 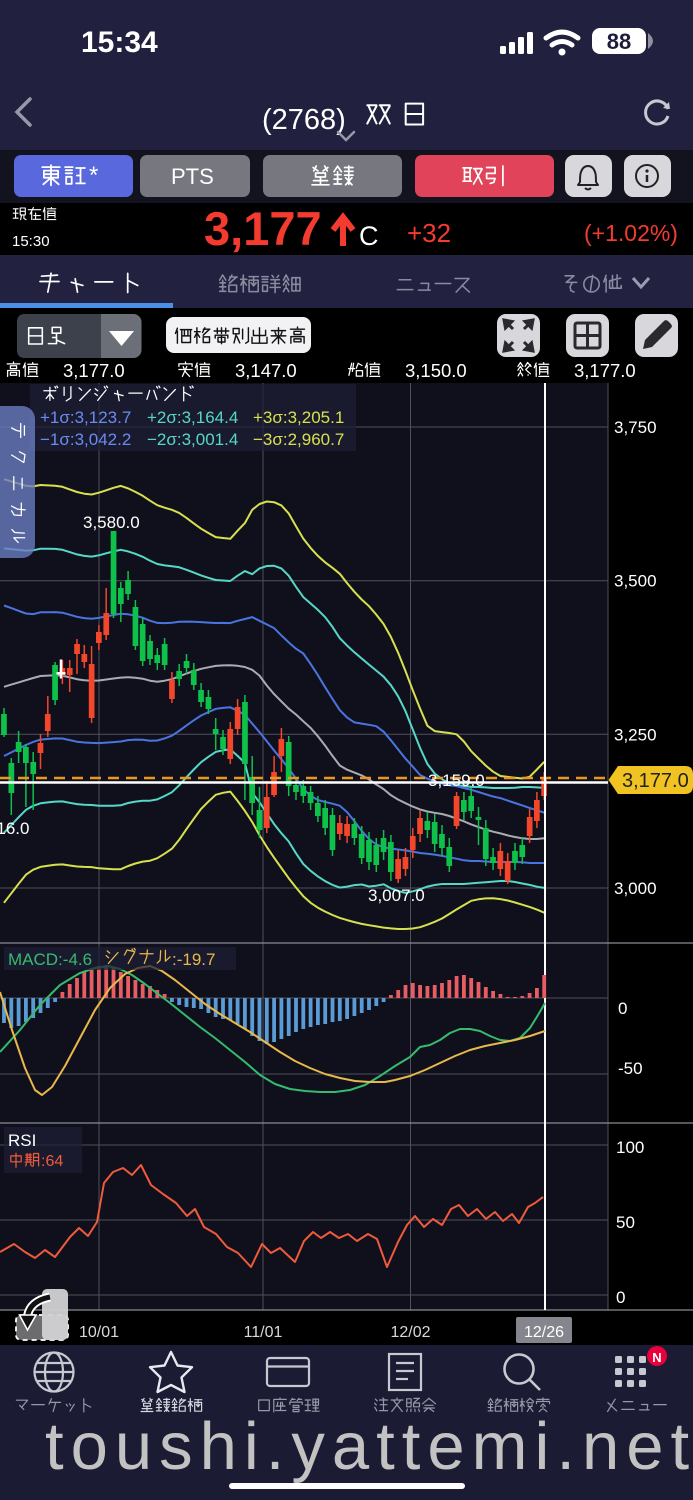 What do you see at coordinates (31, 241) in the screenshot?
I see `svg-text: 15:30` at bounding box center [31, 241].